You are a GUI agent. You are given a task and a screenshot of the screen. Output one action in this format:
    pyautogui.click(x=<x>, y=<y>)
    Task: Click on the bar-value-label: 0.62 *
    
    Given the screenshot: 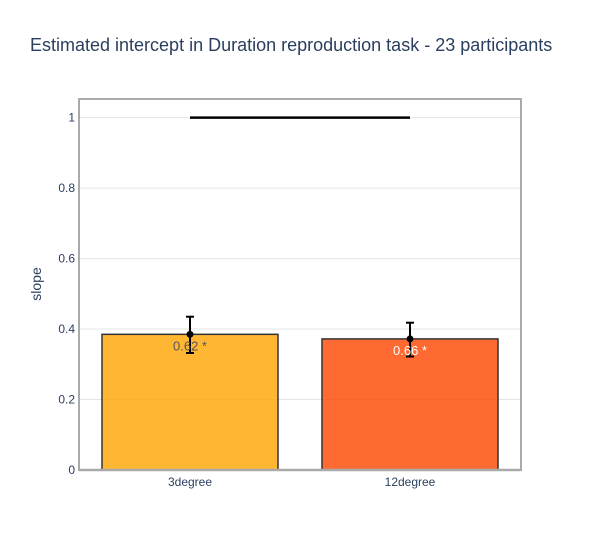 What is the action you would take?
    pyautogui.click(x=190, y=345)
    